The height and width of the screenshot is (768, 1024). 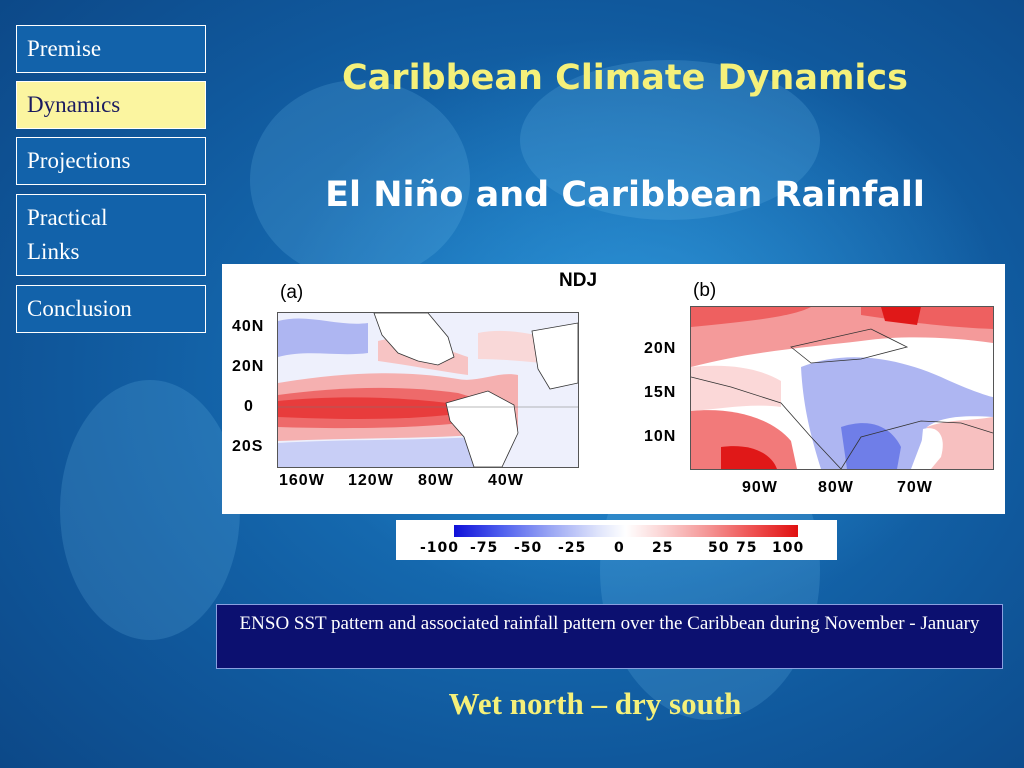 I want to click on colorbar: -100 -75 -50 -25 0 25 50 75 100, so click(x=616, y=540).